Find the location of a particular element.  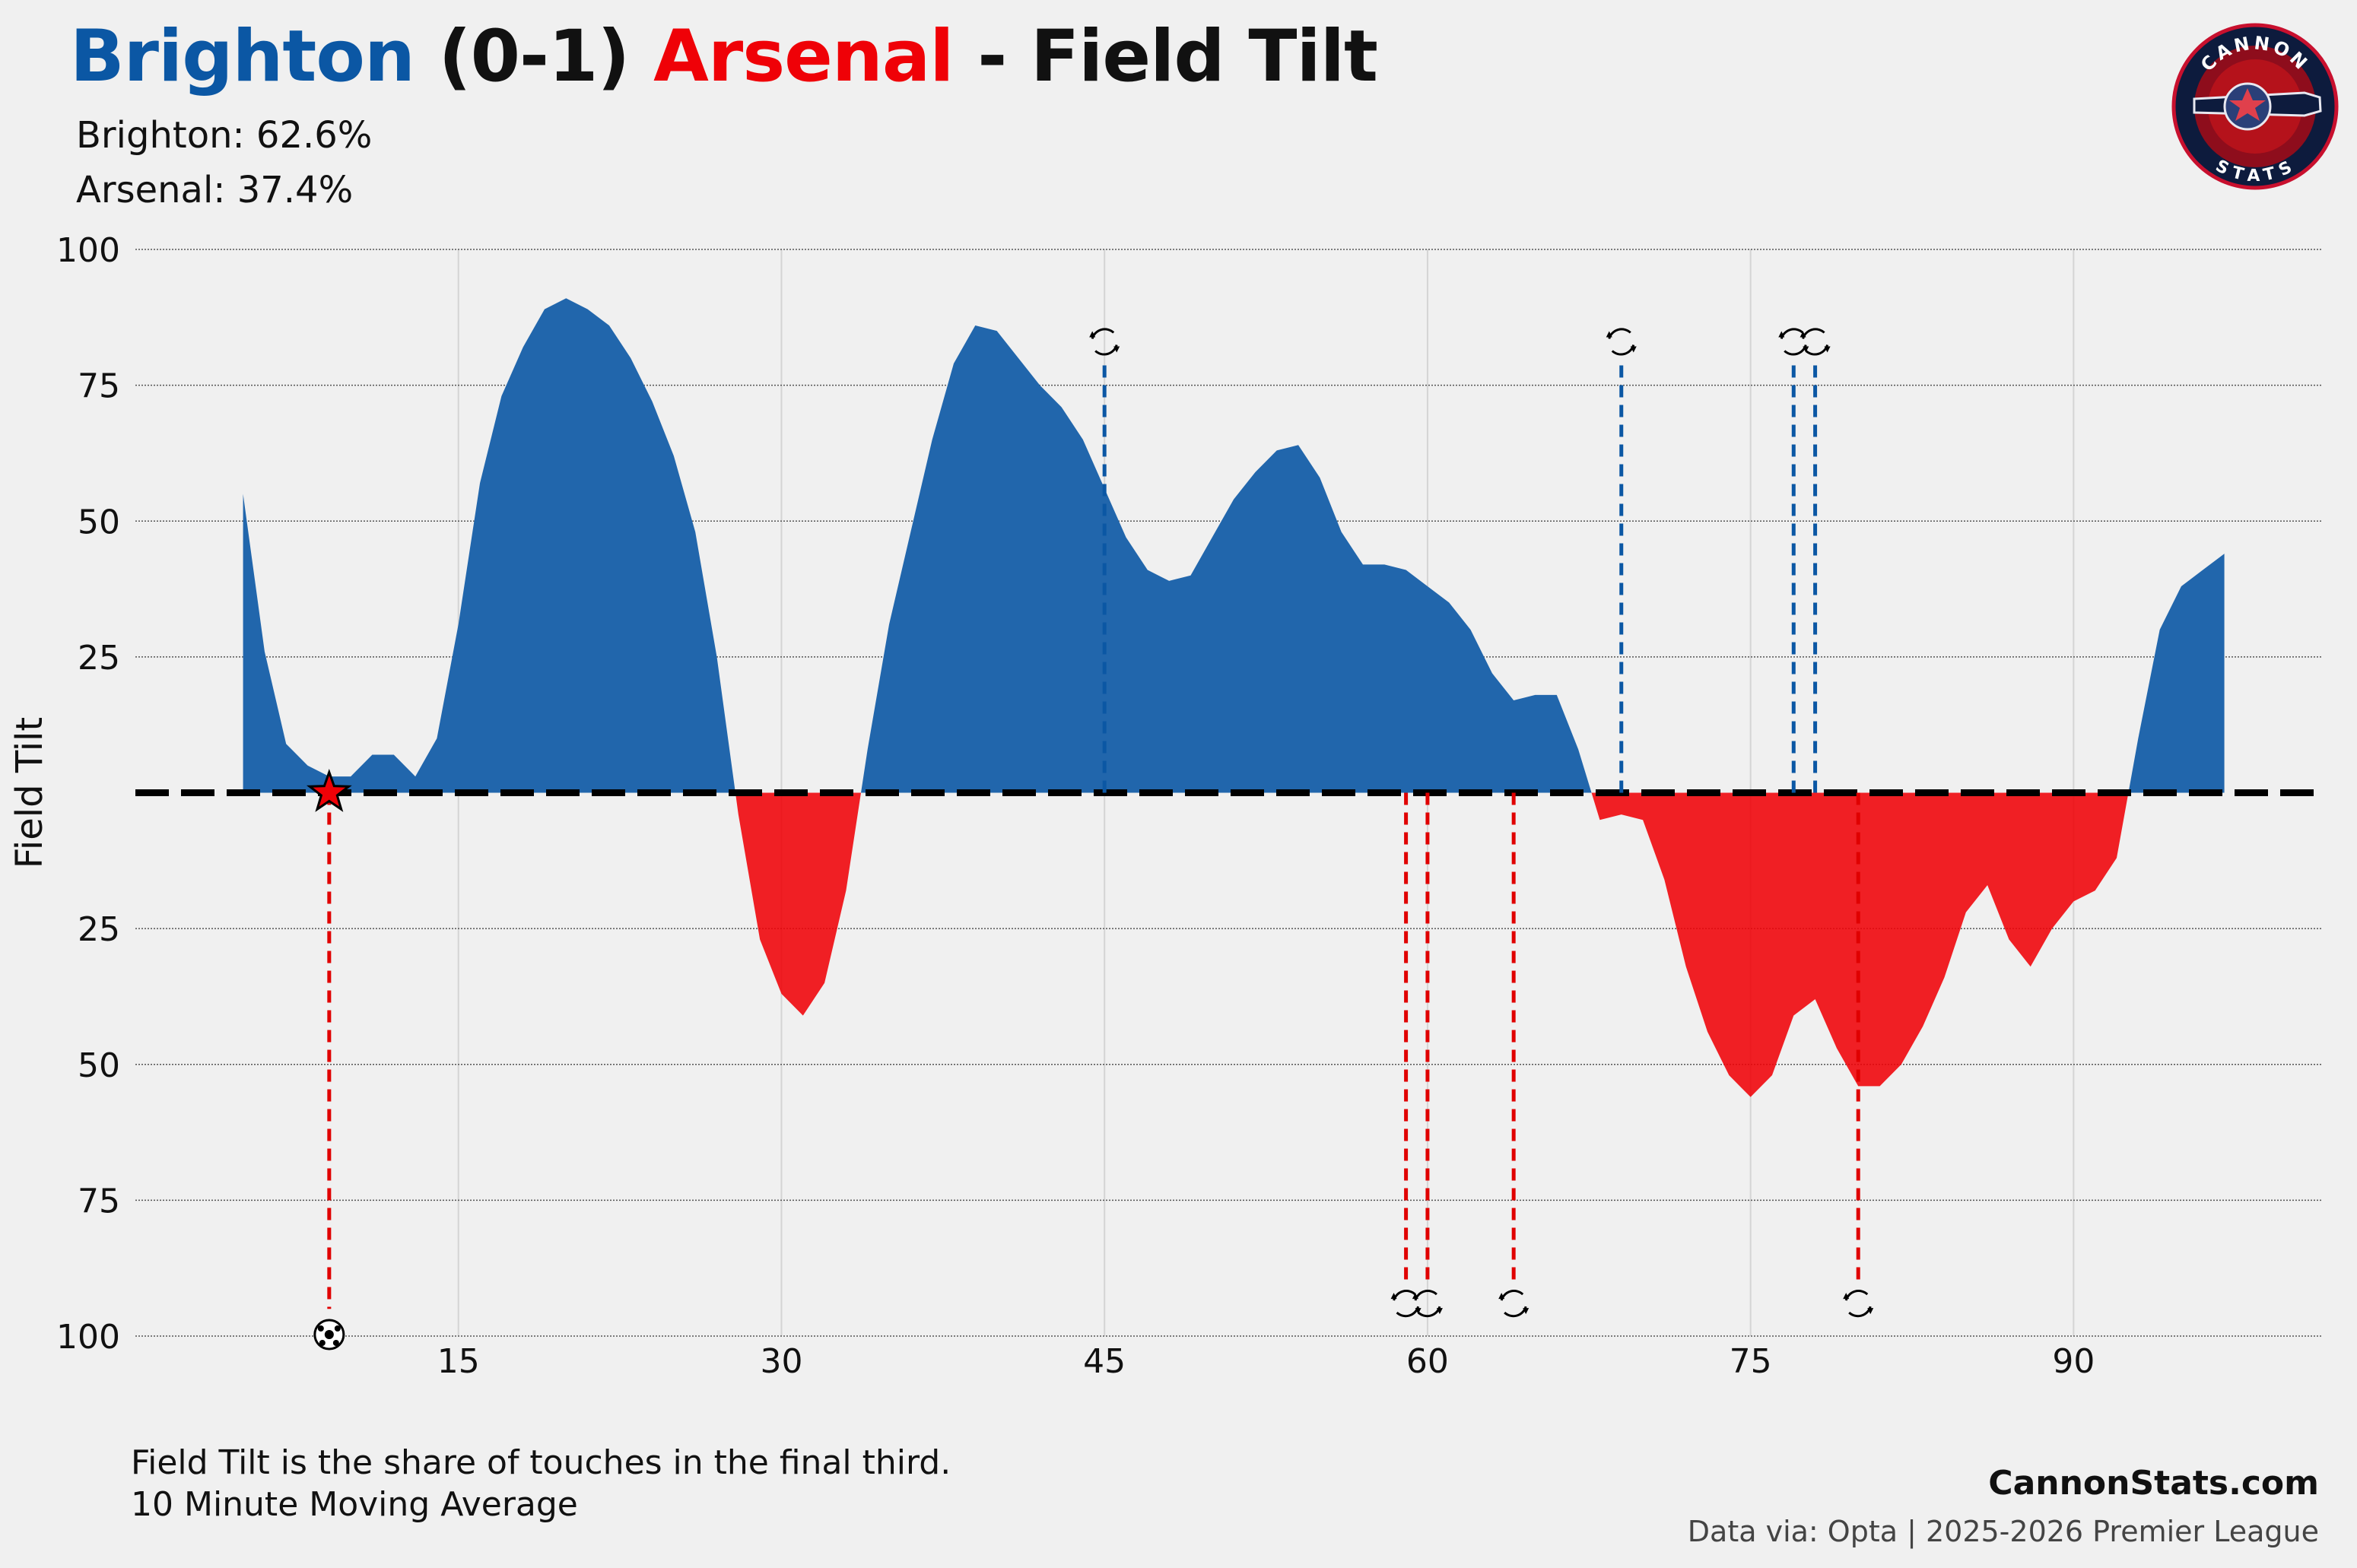

title-home-team: Brighton is located at coordinates (242, 57).